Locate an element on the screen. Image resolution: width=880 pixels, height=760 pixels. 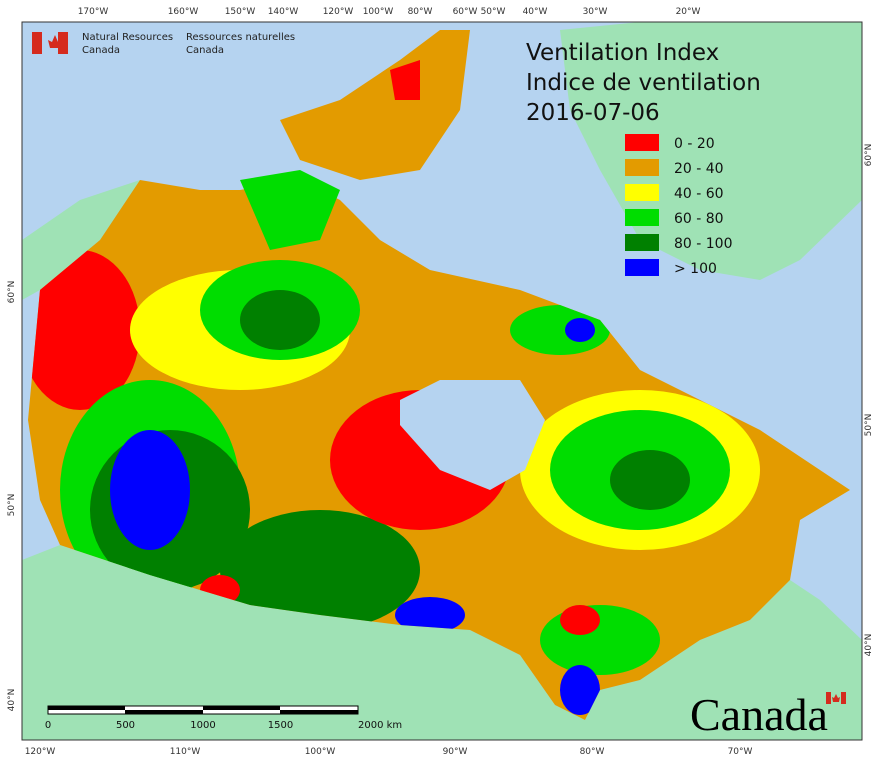
graticule-label: 110°W is located at coordinates (185, 752).